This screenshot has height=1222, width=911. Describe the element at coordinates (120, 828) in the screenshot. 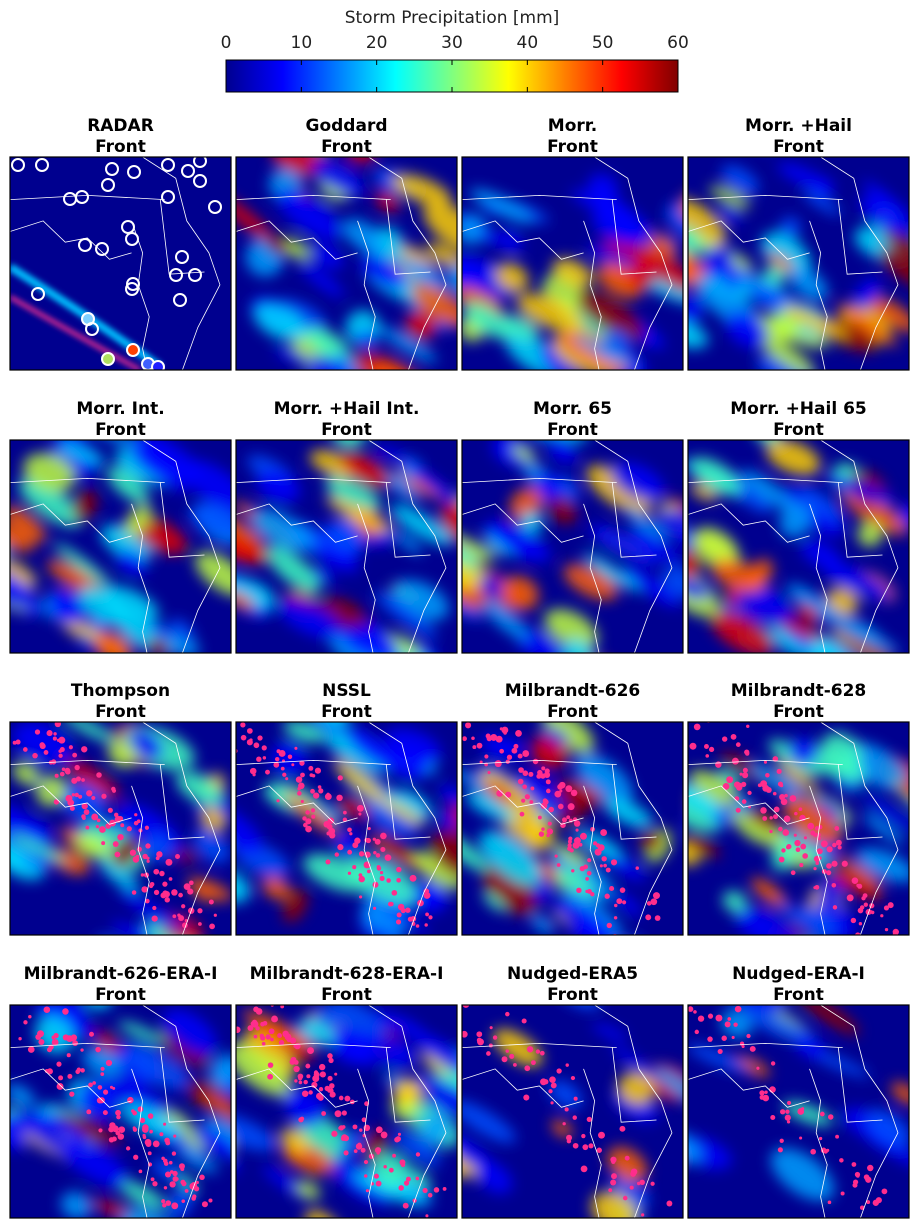

I see `panel-frame` at that location.